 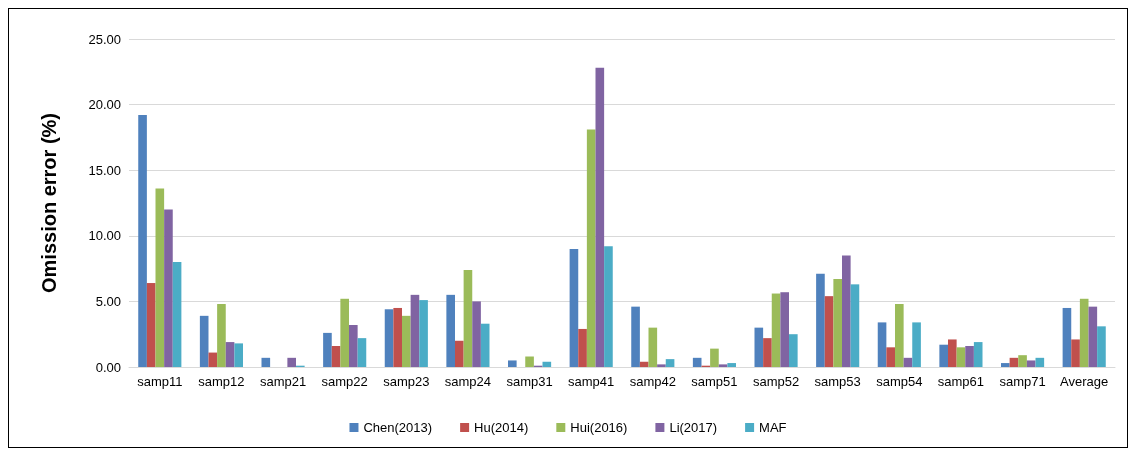 What do you see at coordinates (693, 427) in the screenshot?
I see `legend-label: Li(2017)` at bounding box center [693, 427].